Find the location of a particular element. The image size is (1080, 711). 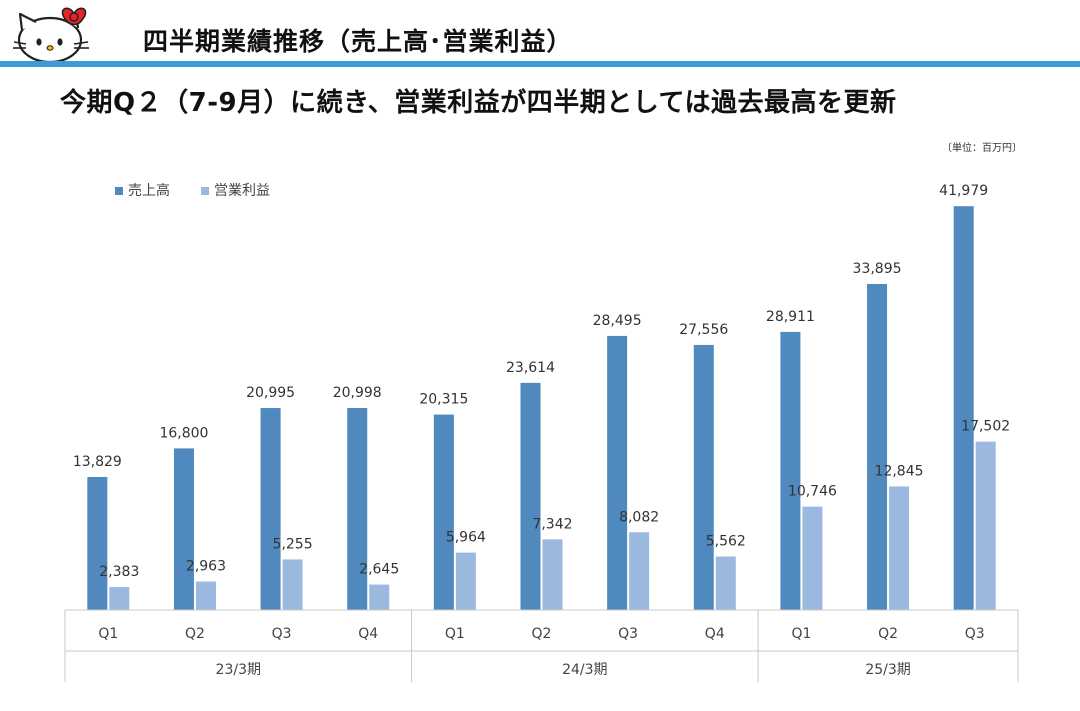

legend-label-0: 売上高 is located at coordinates (149, 190).